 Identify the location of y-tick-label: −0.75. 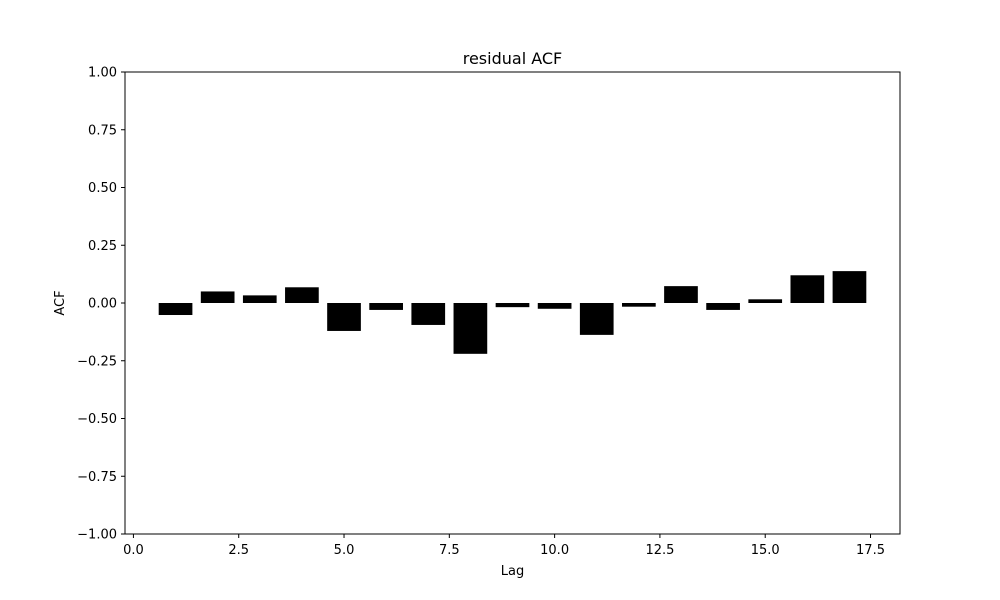
(97, 477).